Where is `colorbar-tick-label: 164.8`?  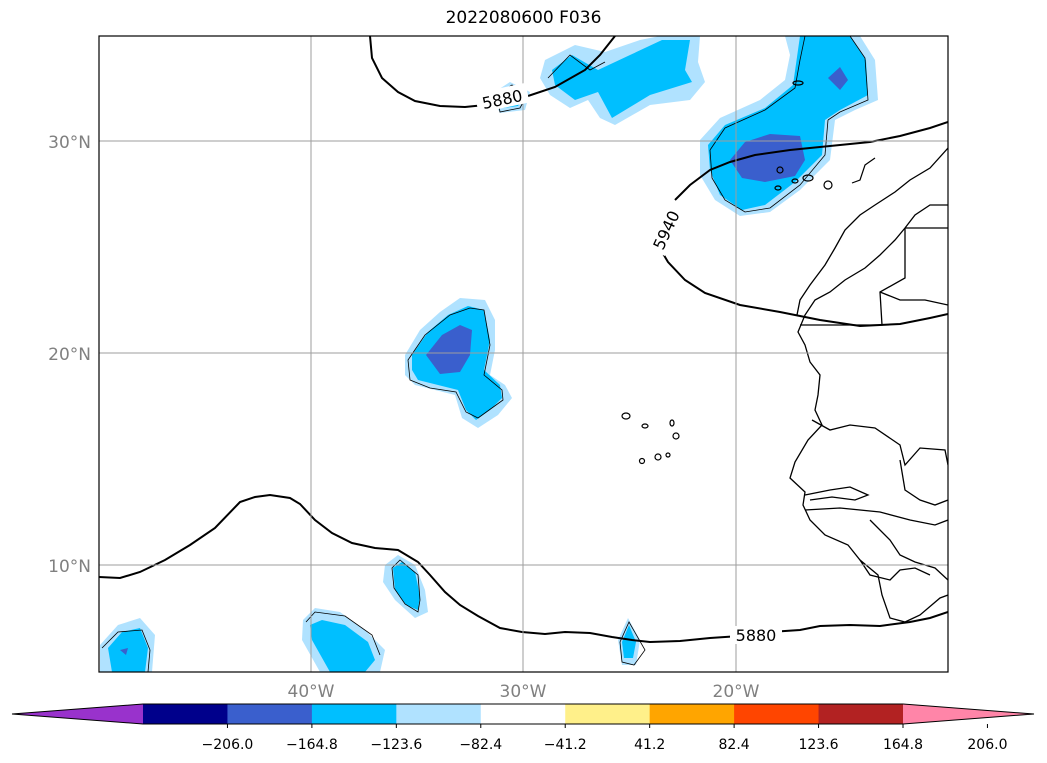
colorbar-tick-label: 164.8 is located at coordinates (903, 745).